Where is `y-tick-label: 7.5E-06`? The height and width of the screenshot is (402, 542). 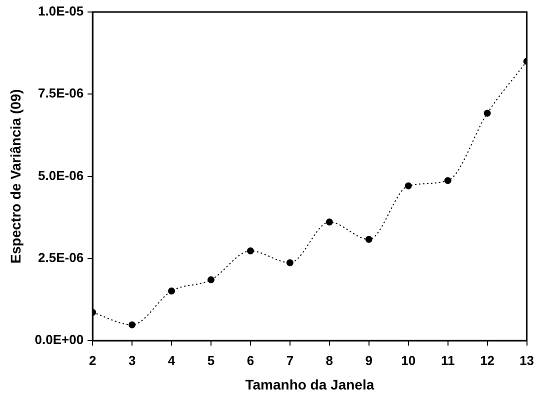
y-tick-label: 7.5E-06 is located at coordinates (61, 93).